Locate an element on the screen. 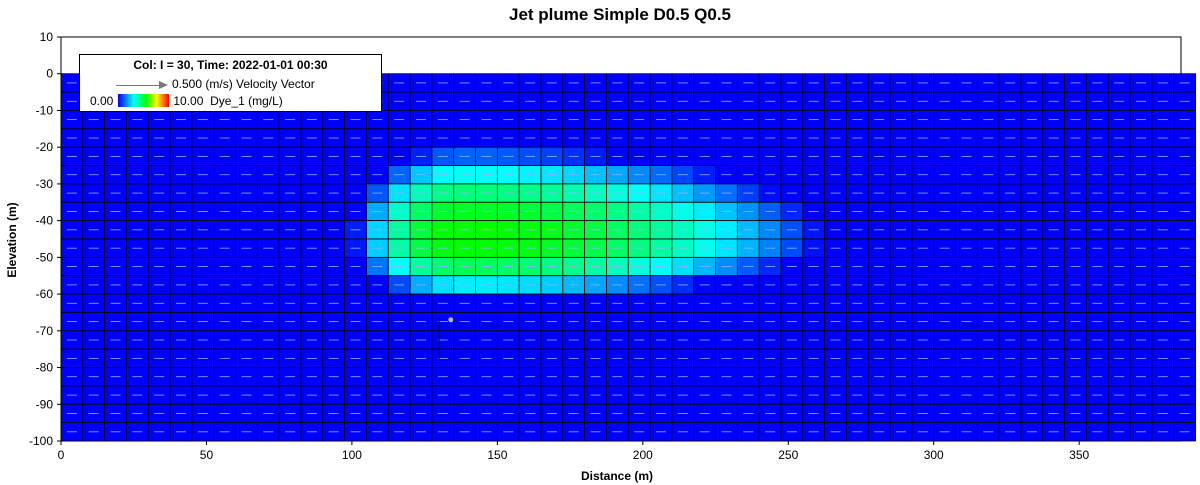  x-tick-label: 250 is located at coordinates (788, 455).